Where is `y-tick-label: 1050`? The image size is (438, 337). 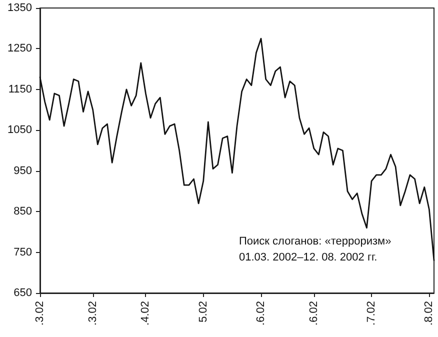 y-tick-label: 1050 is located at coordinates (20, 130).